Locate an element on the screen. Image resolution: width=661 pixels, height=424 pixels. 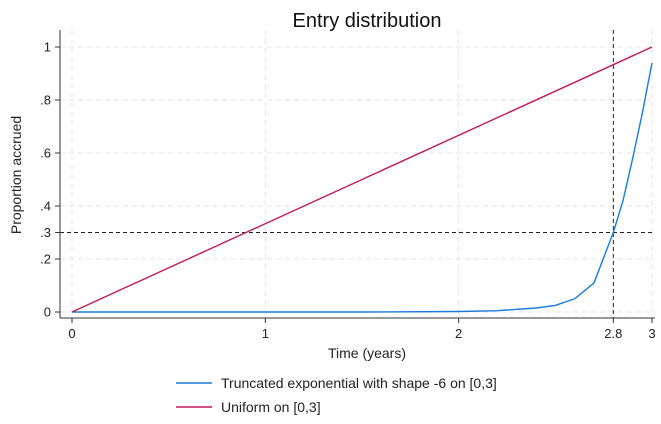
y-tick-label: .6 is located at coordinates (45, 153).